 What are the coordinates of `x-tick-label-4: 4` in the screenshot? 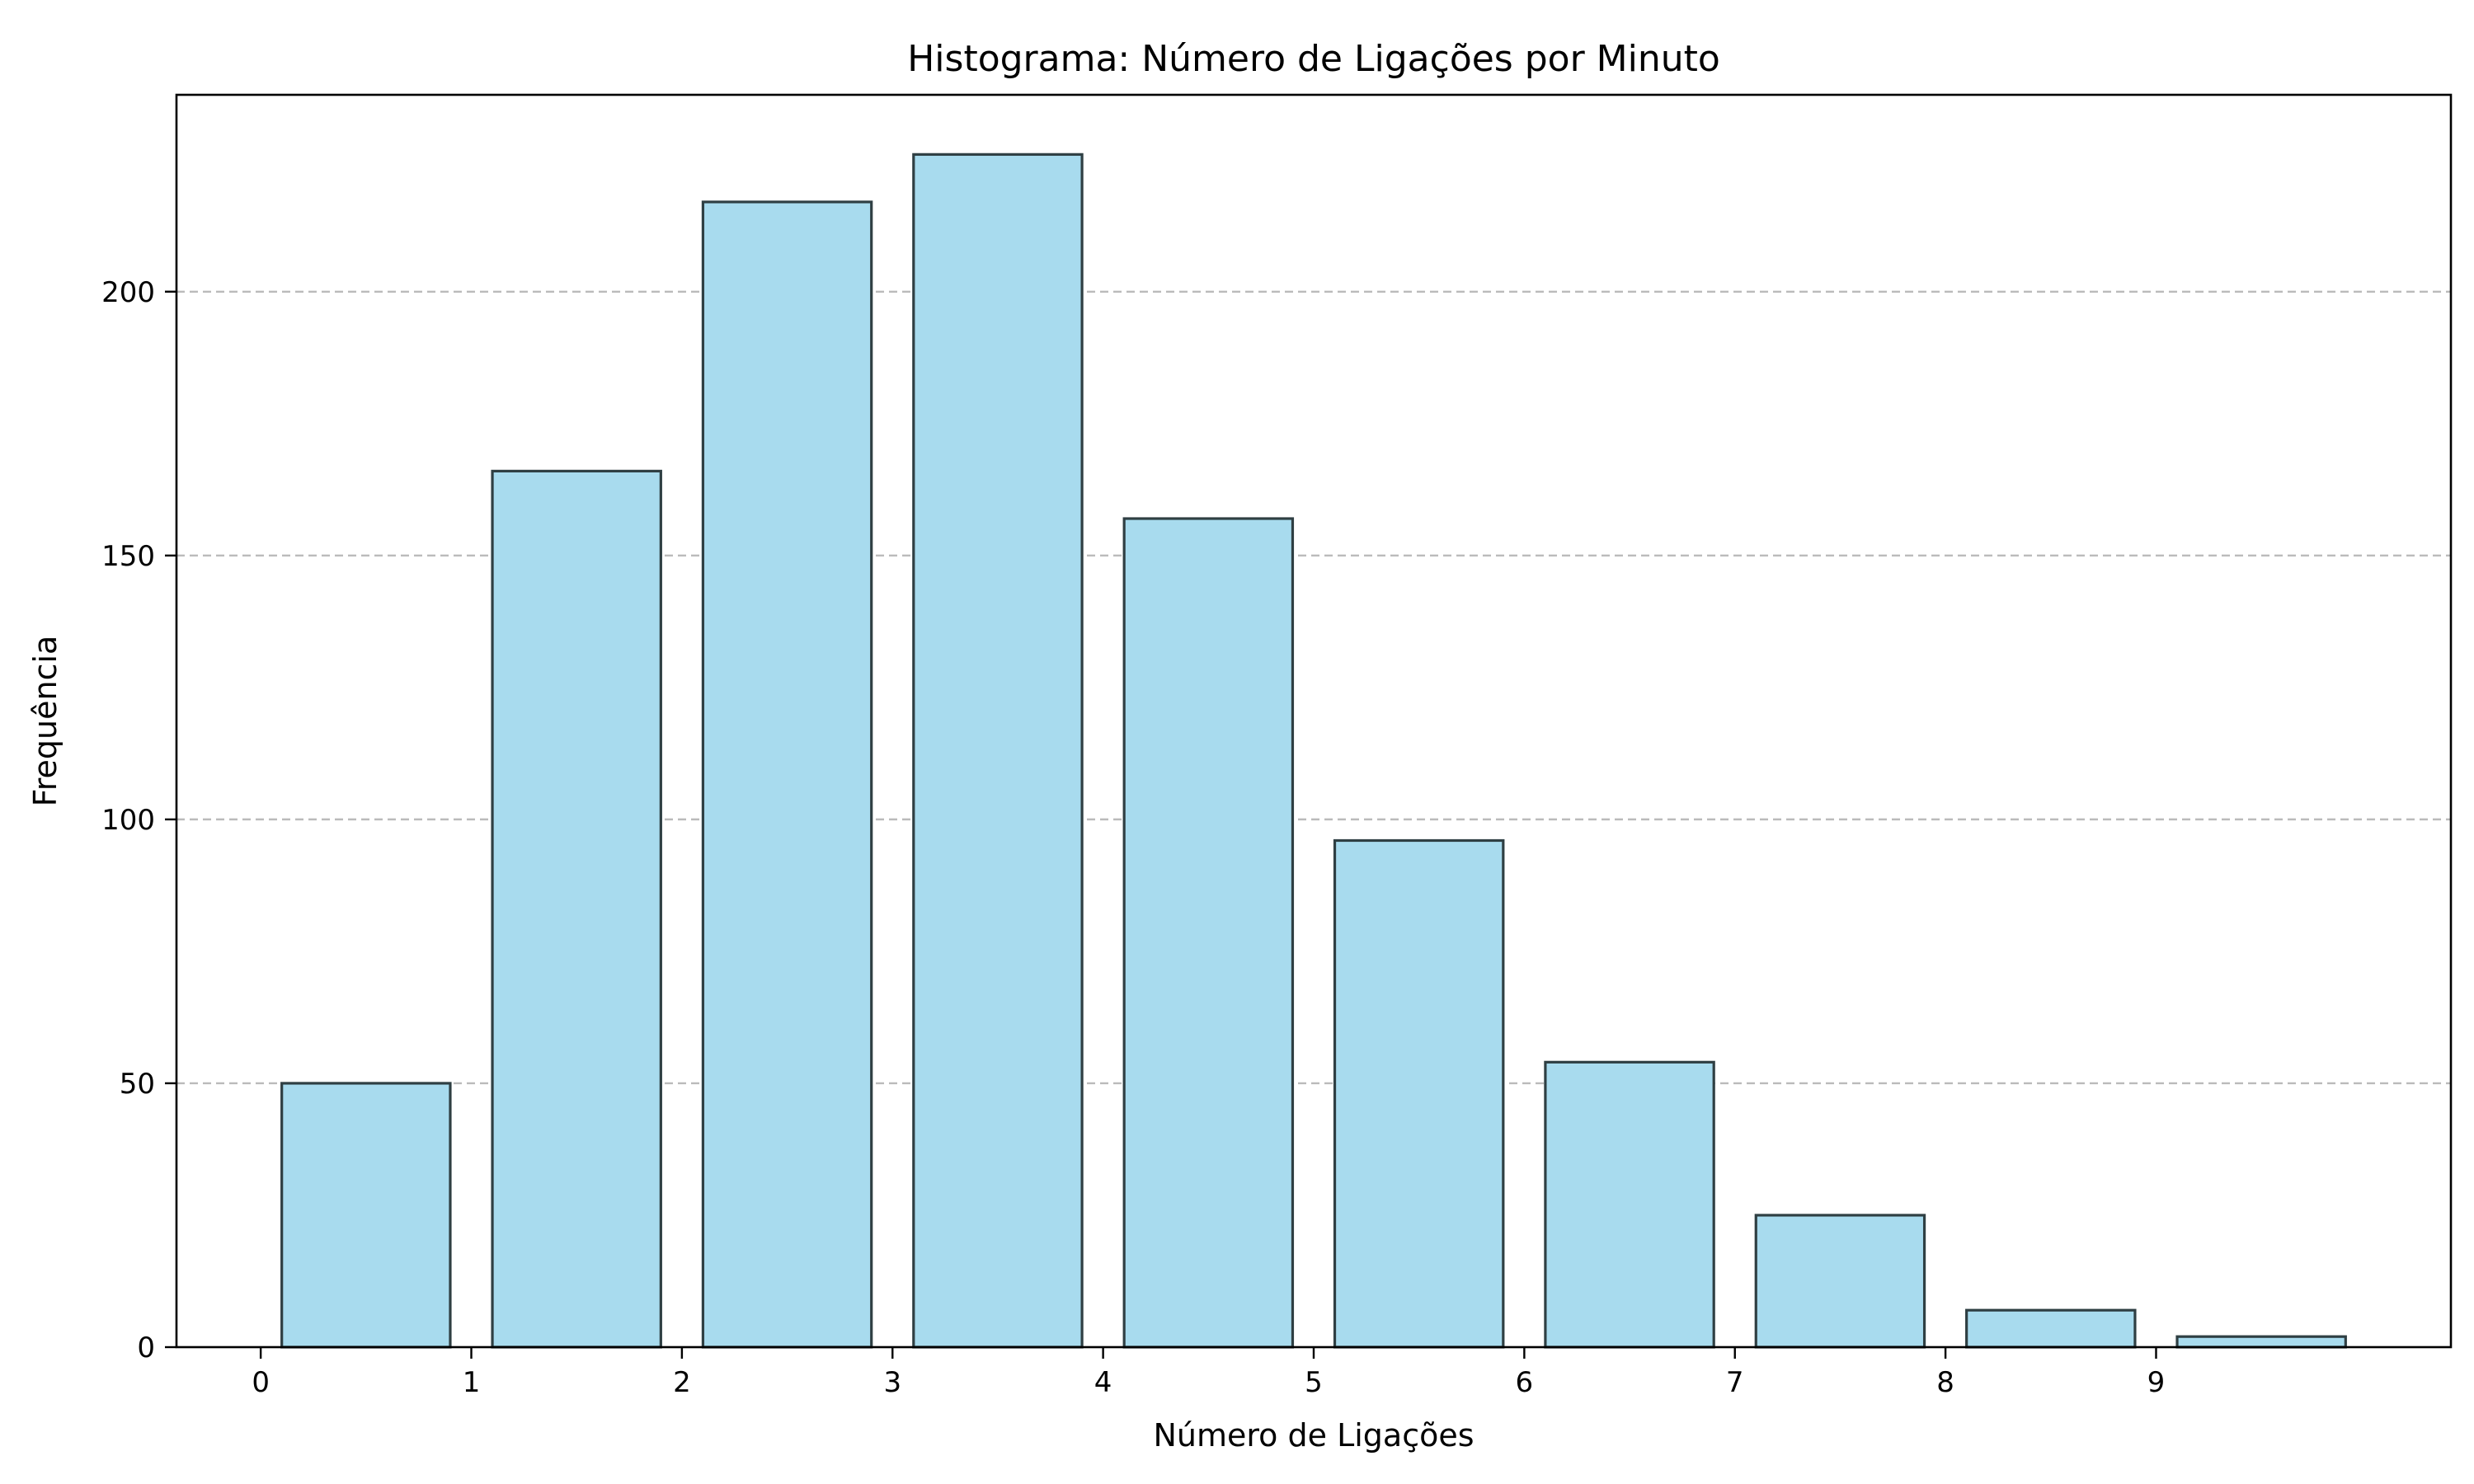 It's located at (1103, 1382).